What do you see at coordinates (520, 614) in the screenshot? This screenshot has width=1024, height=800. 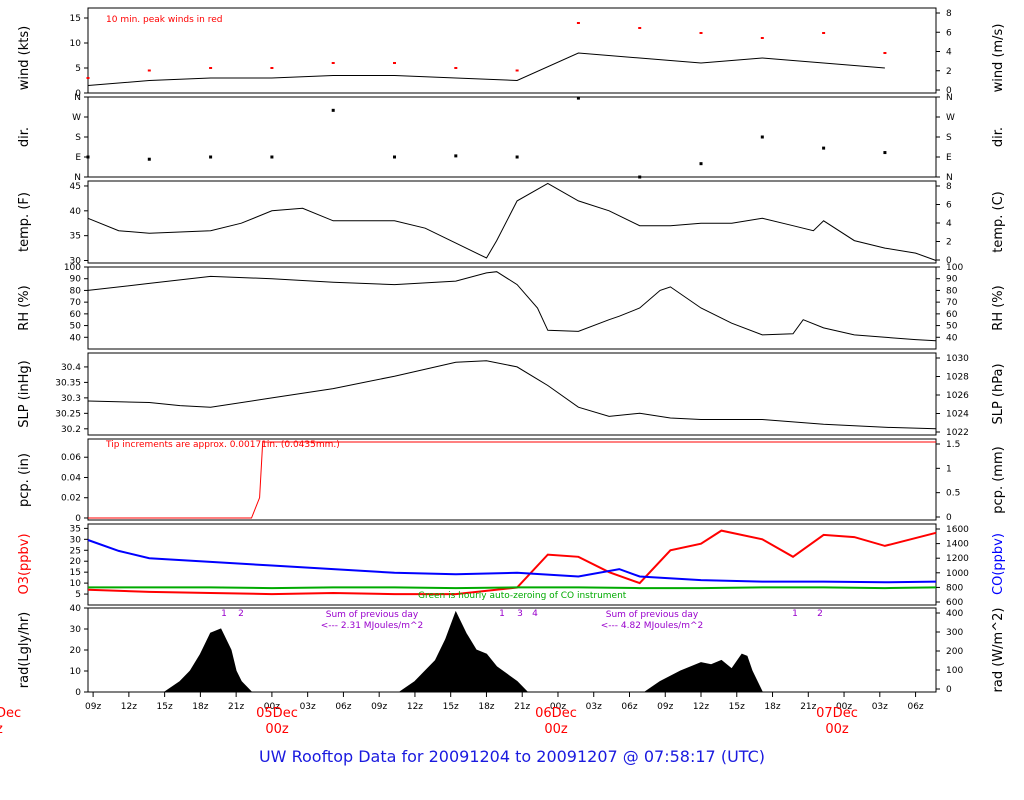 I see `radiation-marker: 3` at bounding box center [520, 614].